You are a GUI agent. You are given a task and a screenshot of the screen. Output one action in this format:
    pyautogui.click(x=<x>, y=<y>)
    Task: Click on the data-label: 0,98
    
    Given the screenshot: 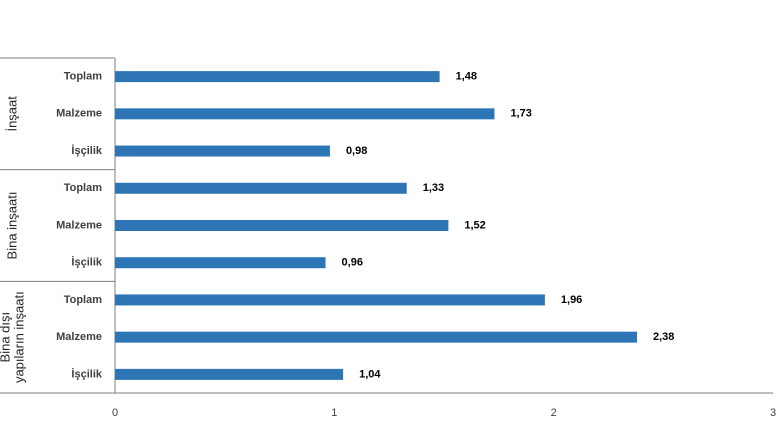 What is the action you would take?
    pyautogui.click(x=356, y=151)
    